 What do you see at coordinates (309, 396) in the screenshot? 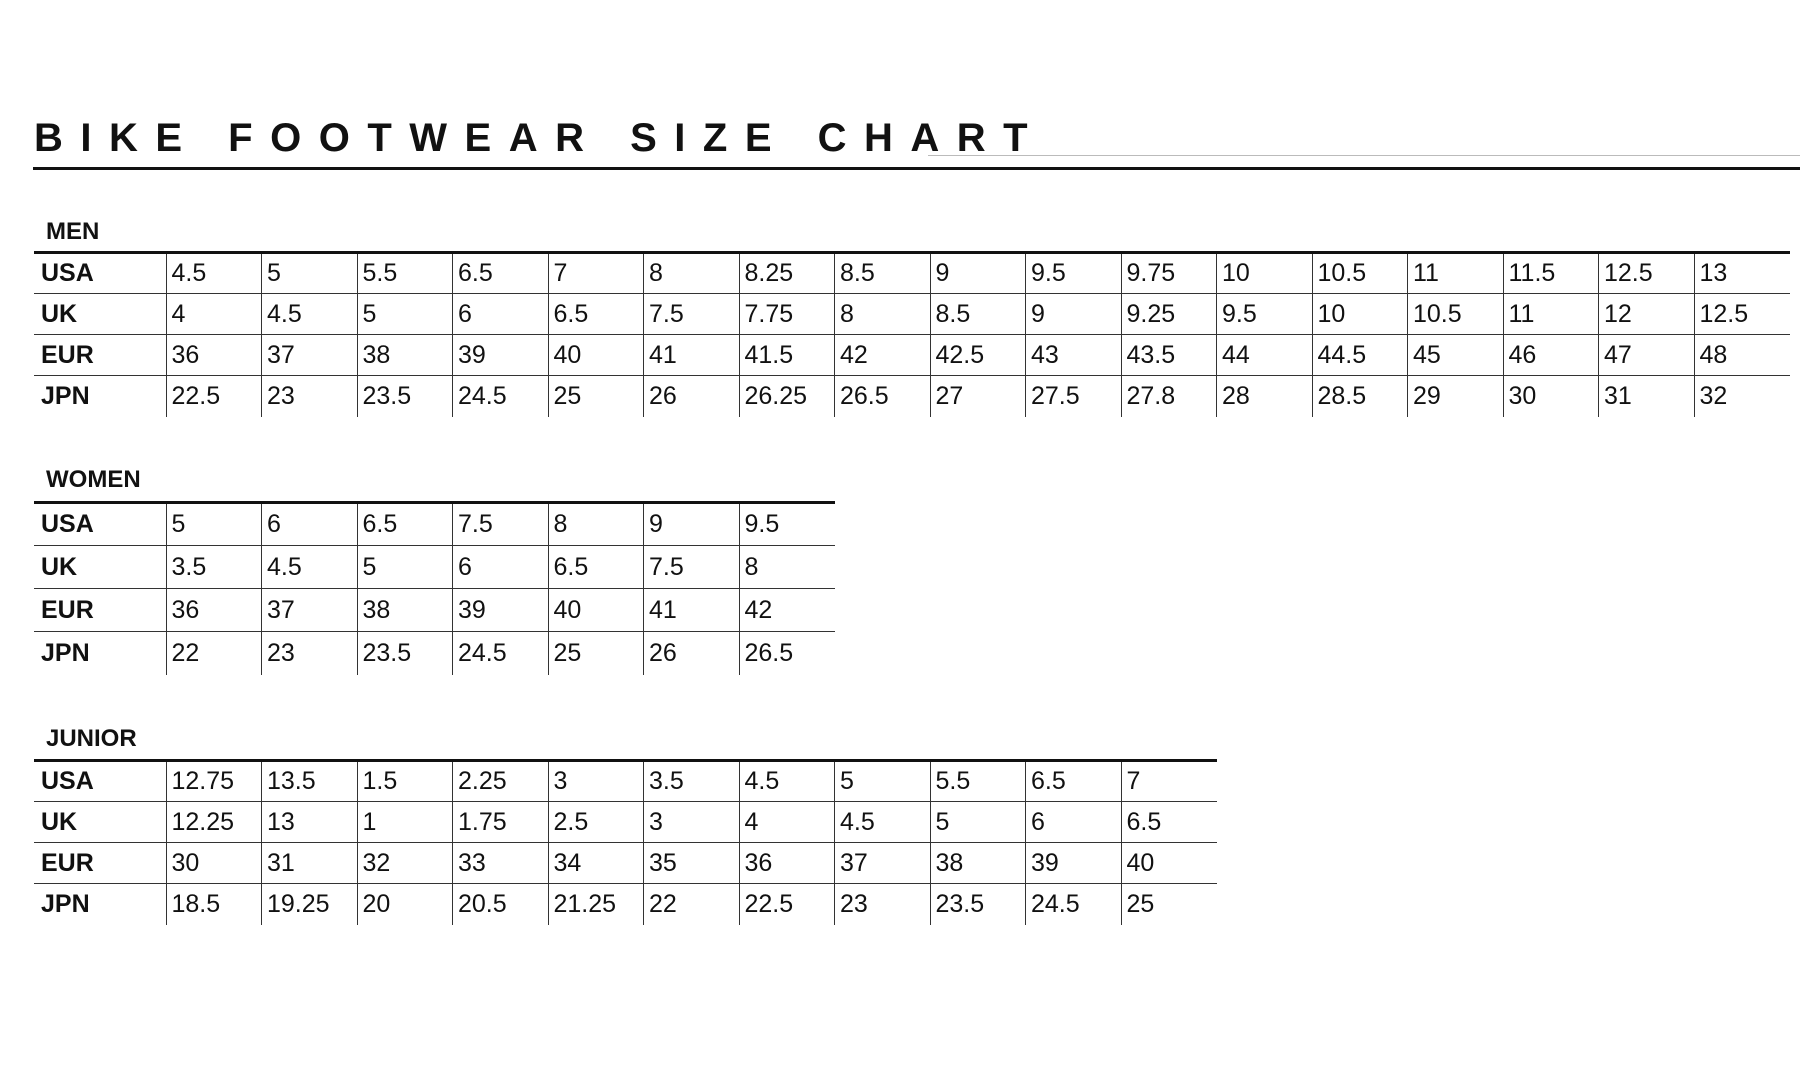
I see `size-cell: 23` at bounding box center [309, 396].